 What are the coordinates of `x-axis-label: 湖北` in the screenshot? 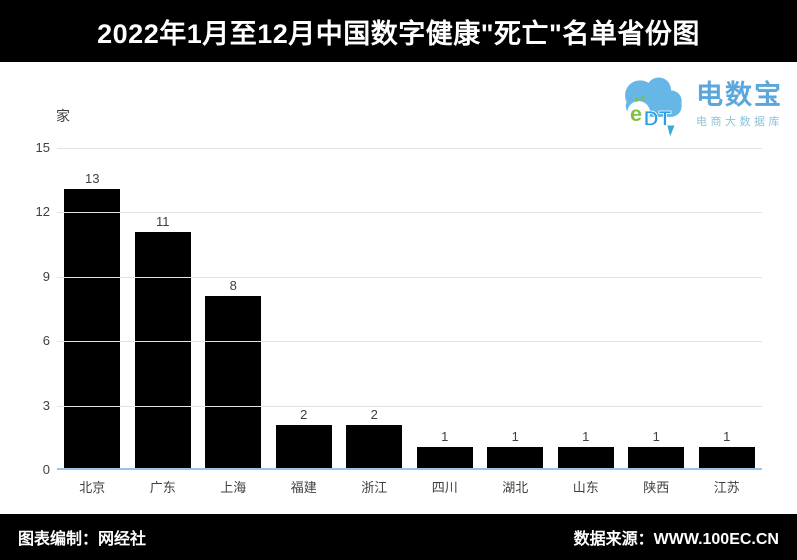 It's located at (515, 487).